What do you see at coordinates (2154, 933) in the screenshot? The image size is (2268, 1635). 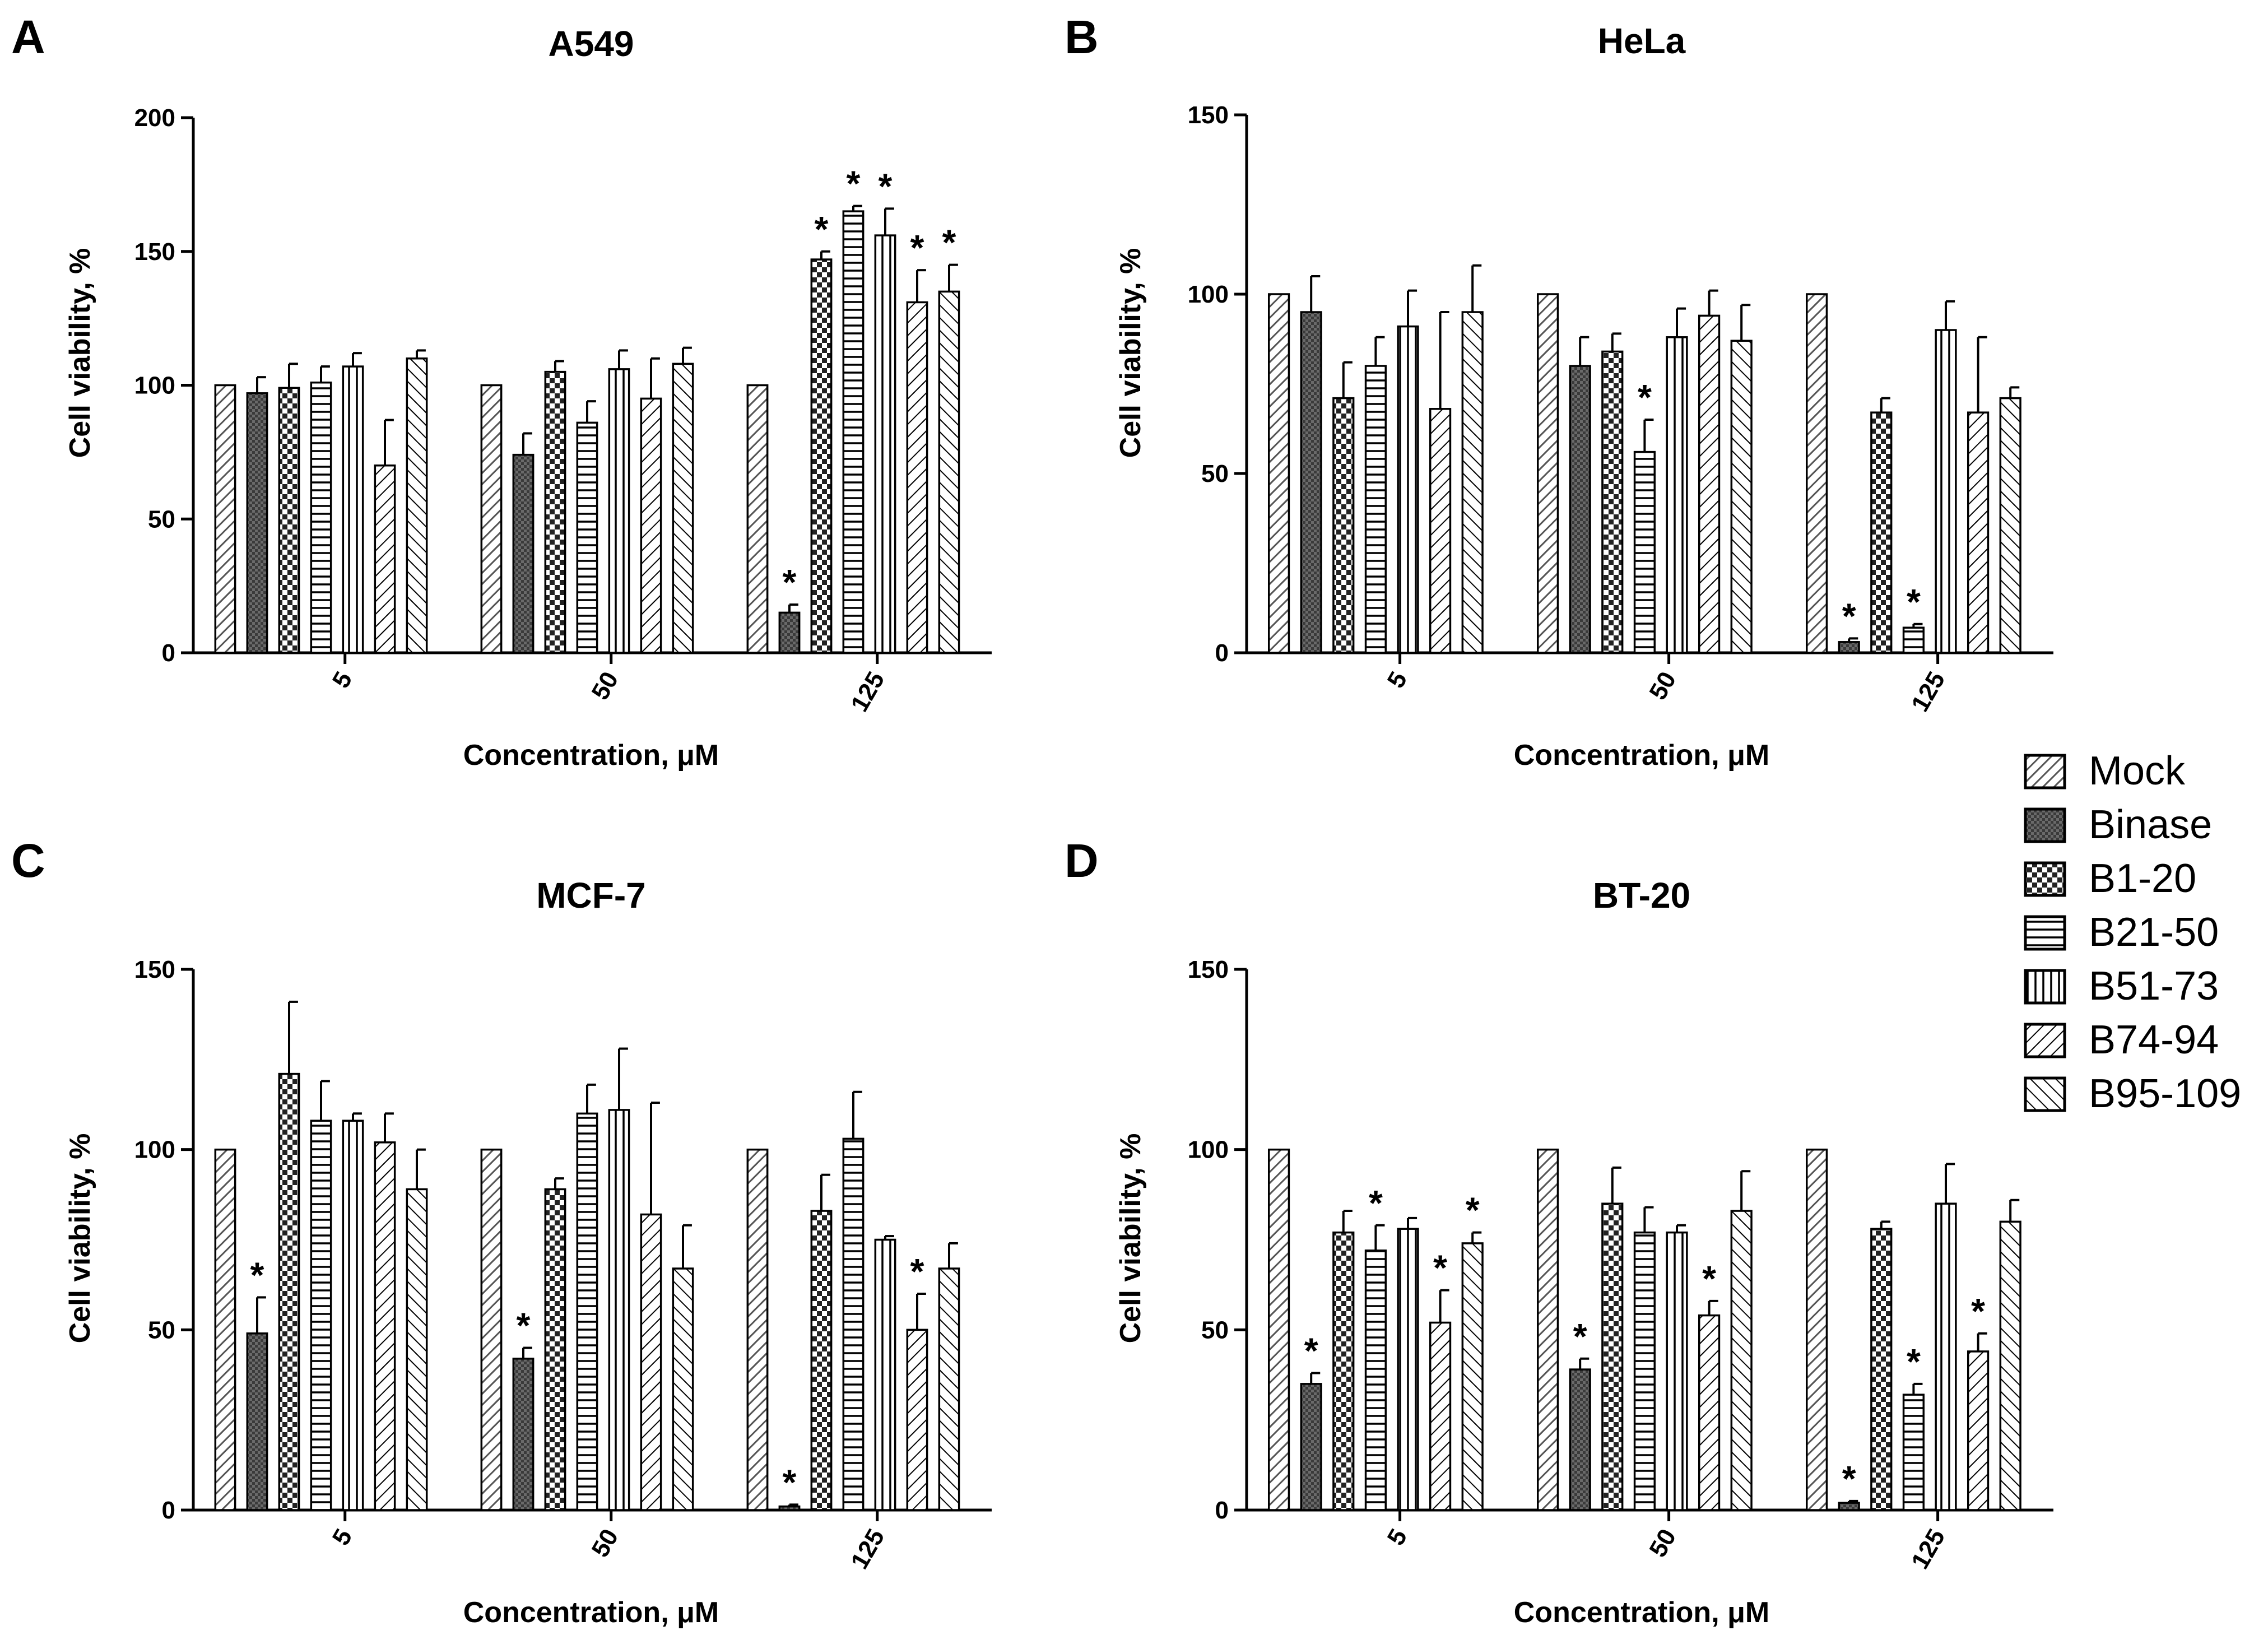 I see `legend-label: B21-50` at bounding box center [2154, 933].